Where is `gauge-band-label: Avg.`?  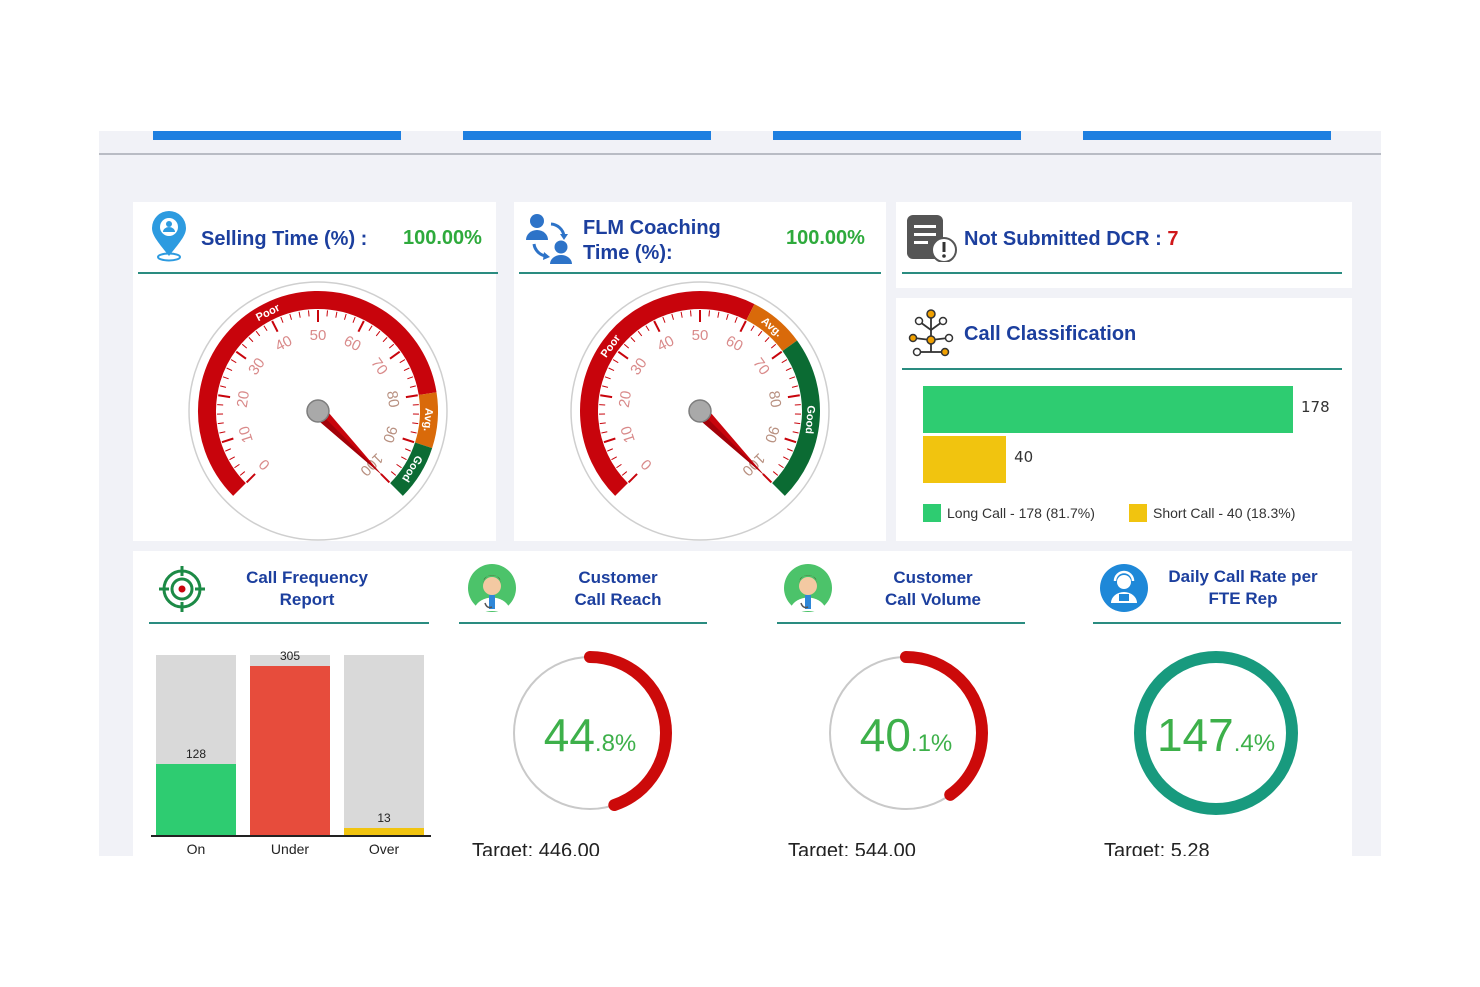 gauge-band-label: Avg. is located at coordinates (428, 419).